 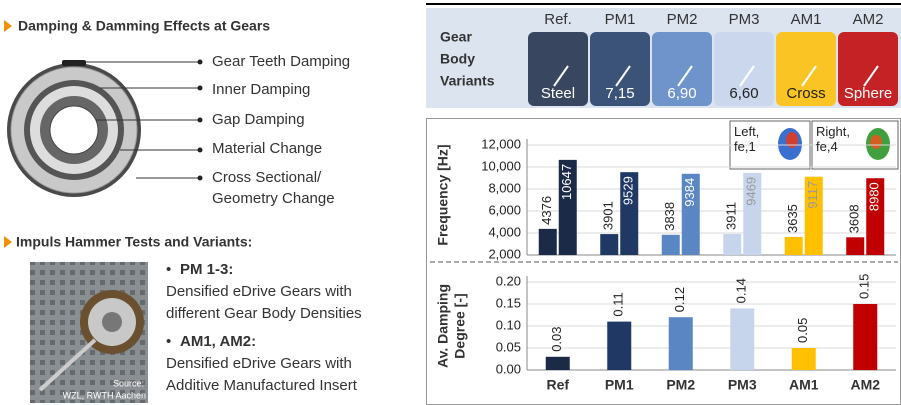 What do you see at coordinates (508, 346) in the screenshot?
I see `y-tick-label: 0.05` at bounding box center [508, 346].